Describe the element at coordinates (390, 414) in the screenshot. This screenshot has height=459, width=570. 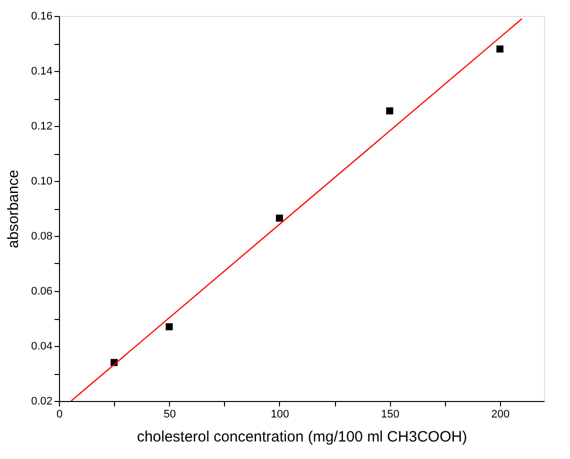
I see `x-tick-label: 150` at that location.